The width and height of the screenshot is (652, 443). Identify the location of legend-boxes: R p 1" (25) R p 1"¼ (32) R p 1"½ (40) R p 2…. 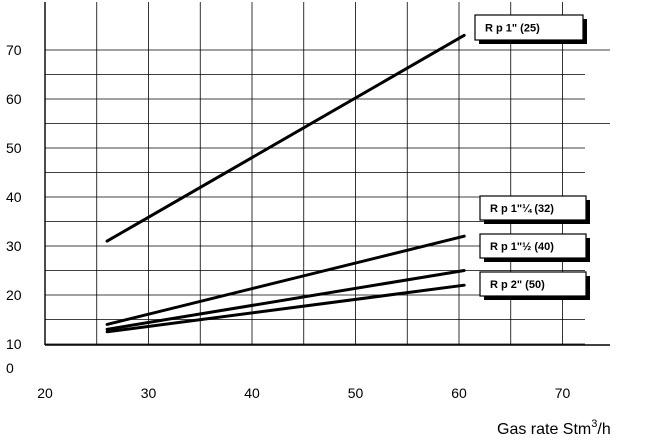
(532, 157).